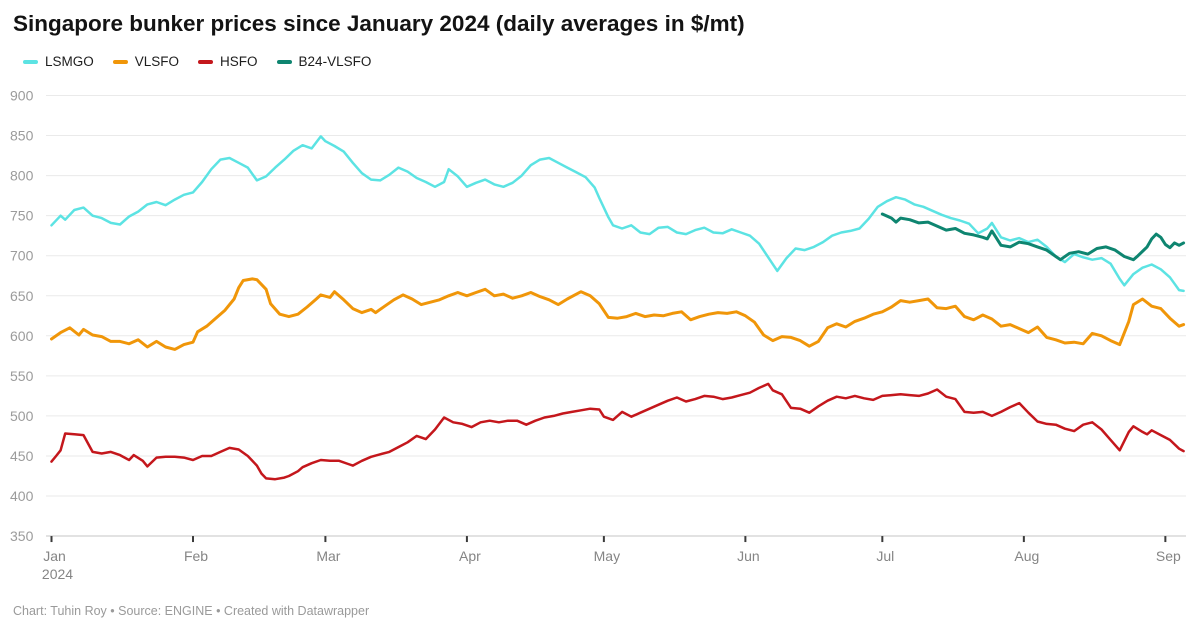 This screenshot has width=1200, height=632. Describe the element at coordinates (22, 96) in the screenshot. I see `y-axis-tick-label: 900` at that location.